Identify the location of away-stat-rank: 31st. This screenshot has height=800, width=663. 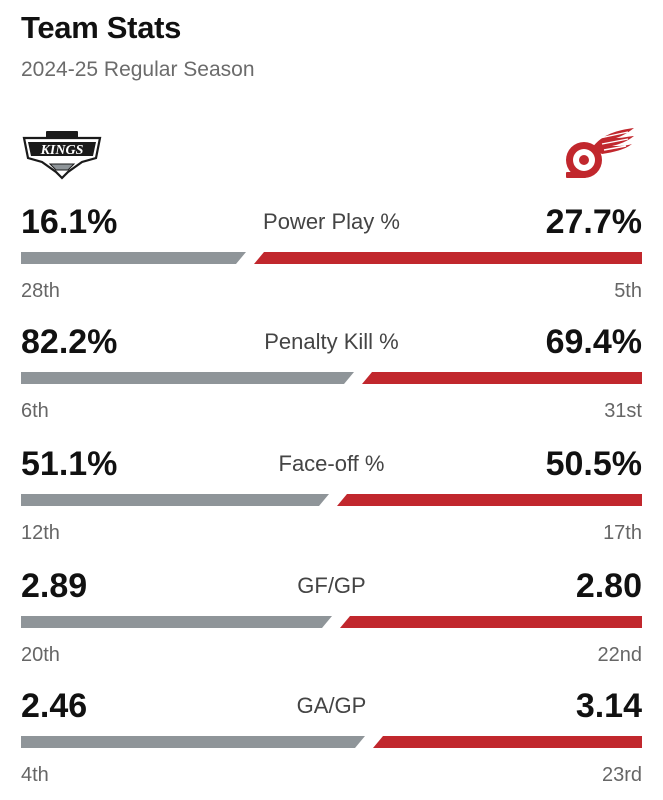
(623, 411).